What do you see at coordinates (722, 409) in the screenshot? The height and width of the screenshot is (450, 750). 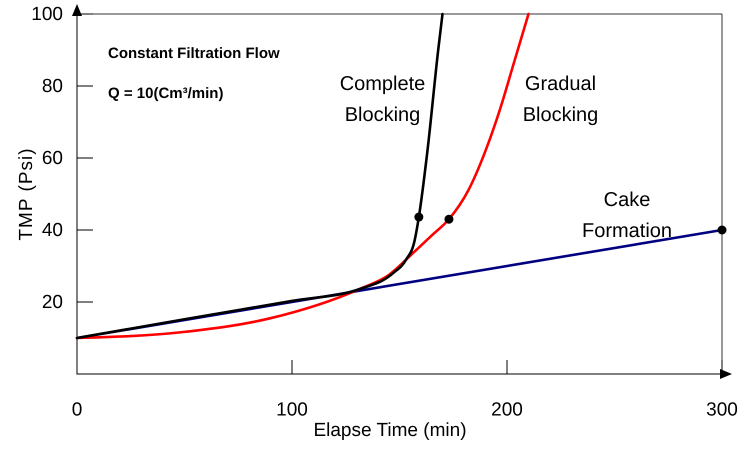 I see `x-tick-label: 300` at bounding box center [722, 409].